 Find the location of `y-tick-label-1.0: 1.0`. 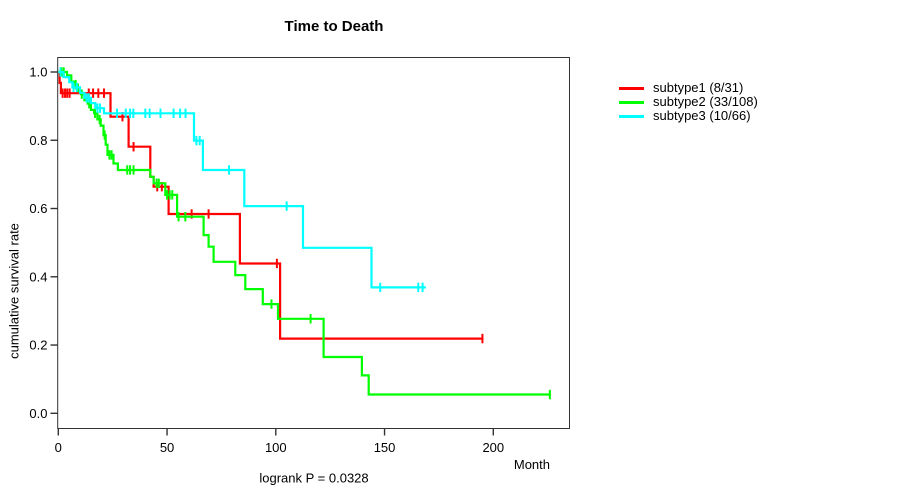

y-tick-label-1.0: 1.0 is located at coordinates (38, 72).